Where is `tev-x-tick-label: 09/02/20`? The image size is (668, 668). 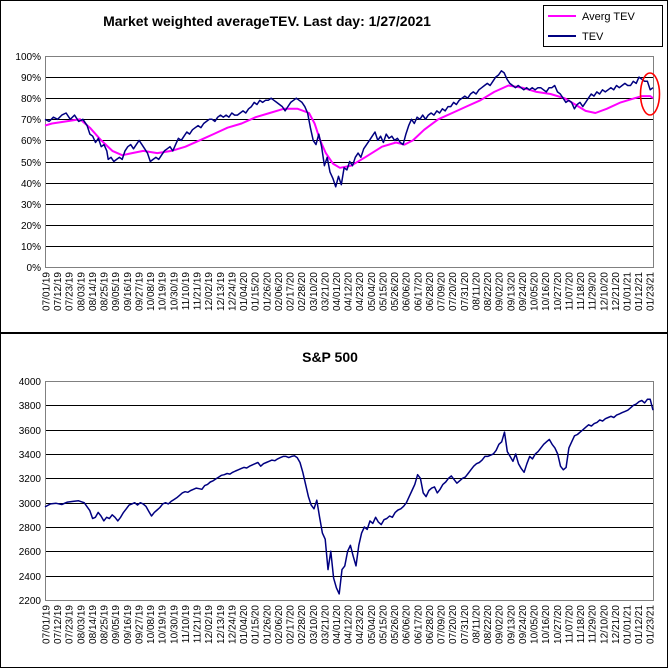 tev-x-tick-label: 09/02/20 is located at coordinates (500, 291).